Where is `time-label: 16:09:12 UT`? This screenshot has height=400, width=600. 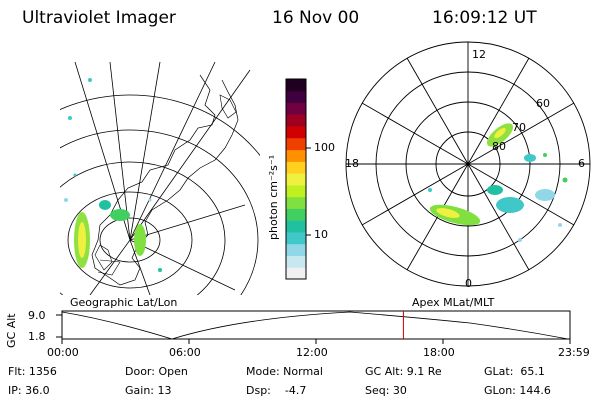
time-label: 16:09:12 UT is located at coordinates (484, 18).